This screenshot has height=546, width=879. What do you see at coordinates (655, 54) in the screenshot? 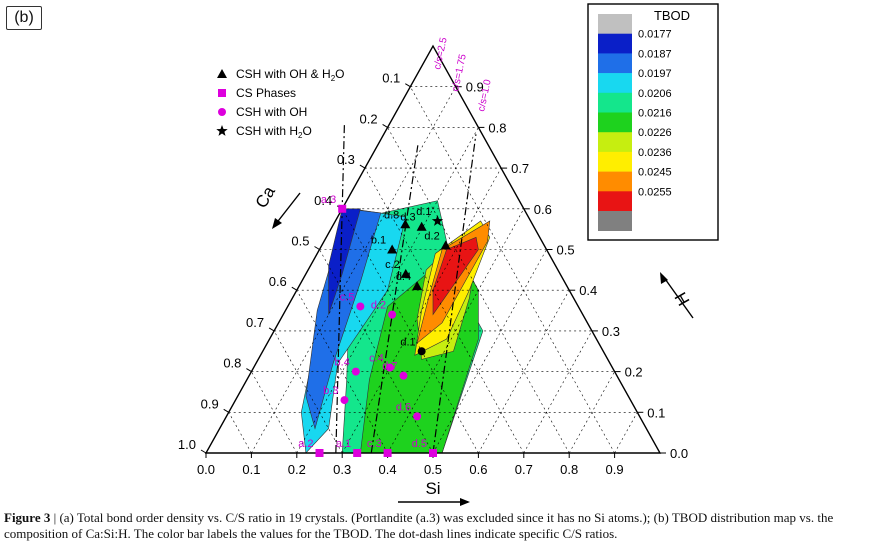
I see `colorbar-label: 0.0187` at bounding box center [655, 54].